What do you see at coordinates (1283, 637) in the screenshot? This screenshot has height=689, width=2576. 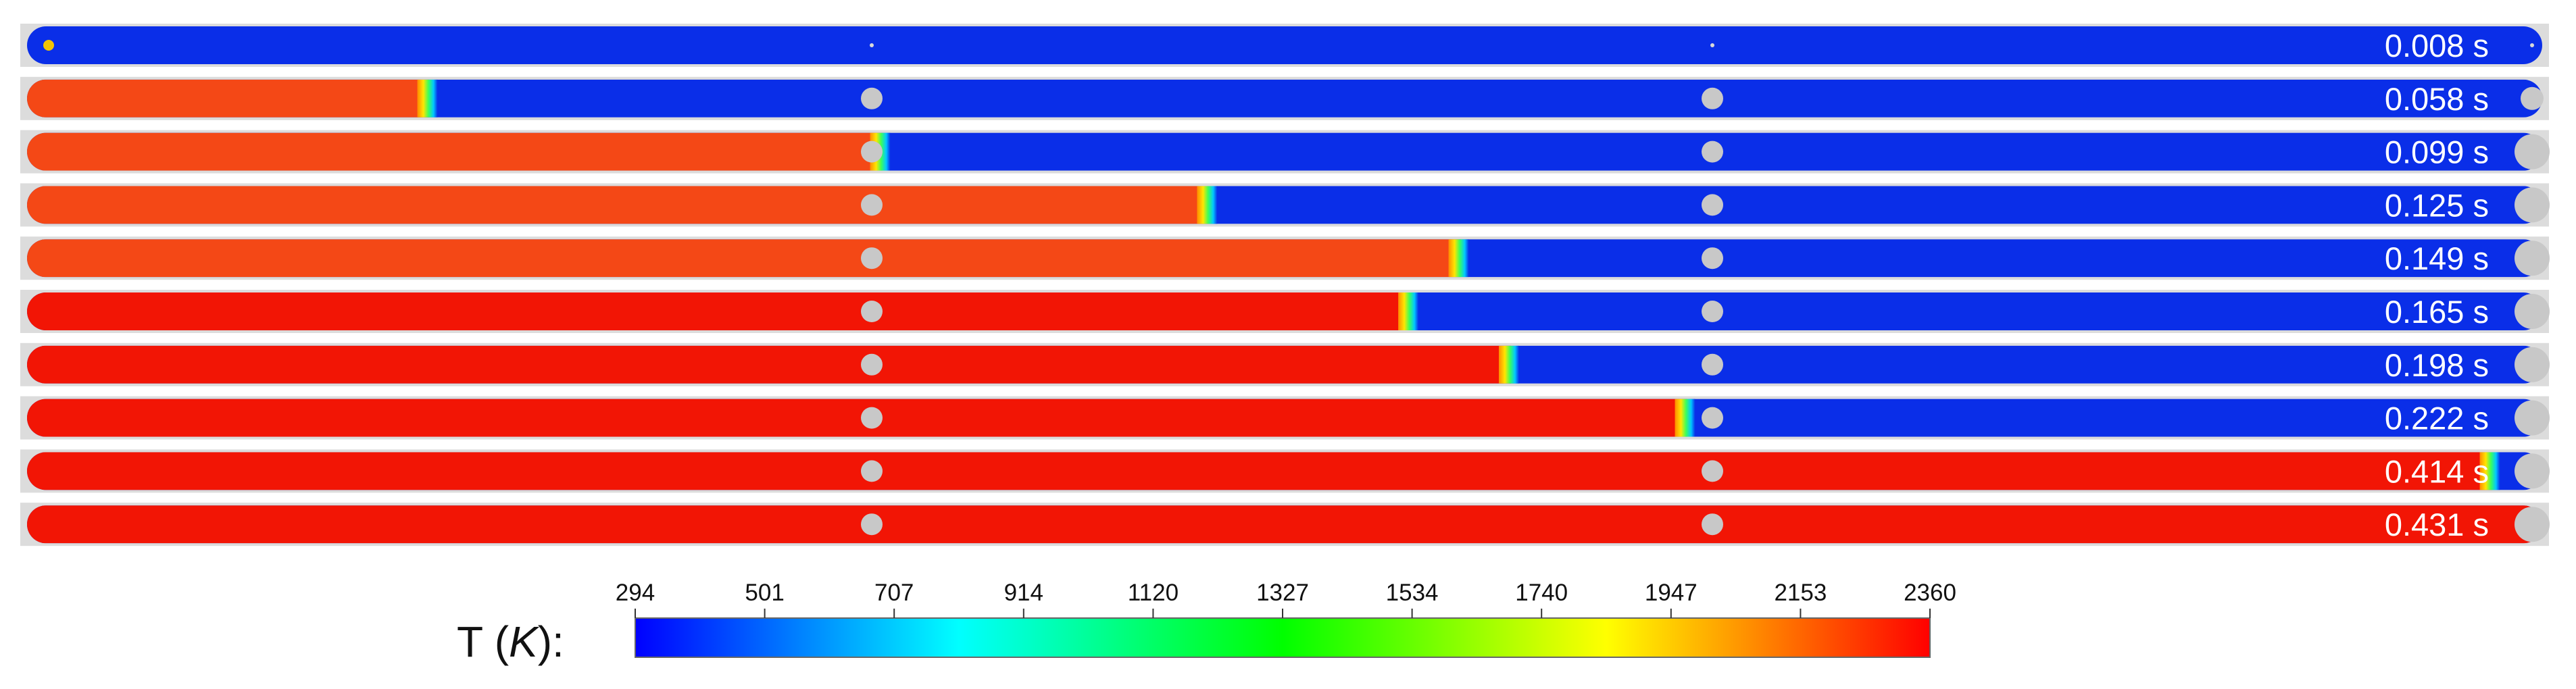 I see `colorbar-gradient` at bounding box center [1283, 637].